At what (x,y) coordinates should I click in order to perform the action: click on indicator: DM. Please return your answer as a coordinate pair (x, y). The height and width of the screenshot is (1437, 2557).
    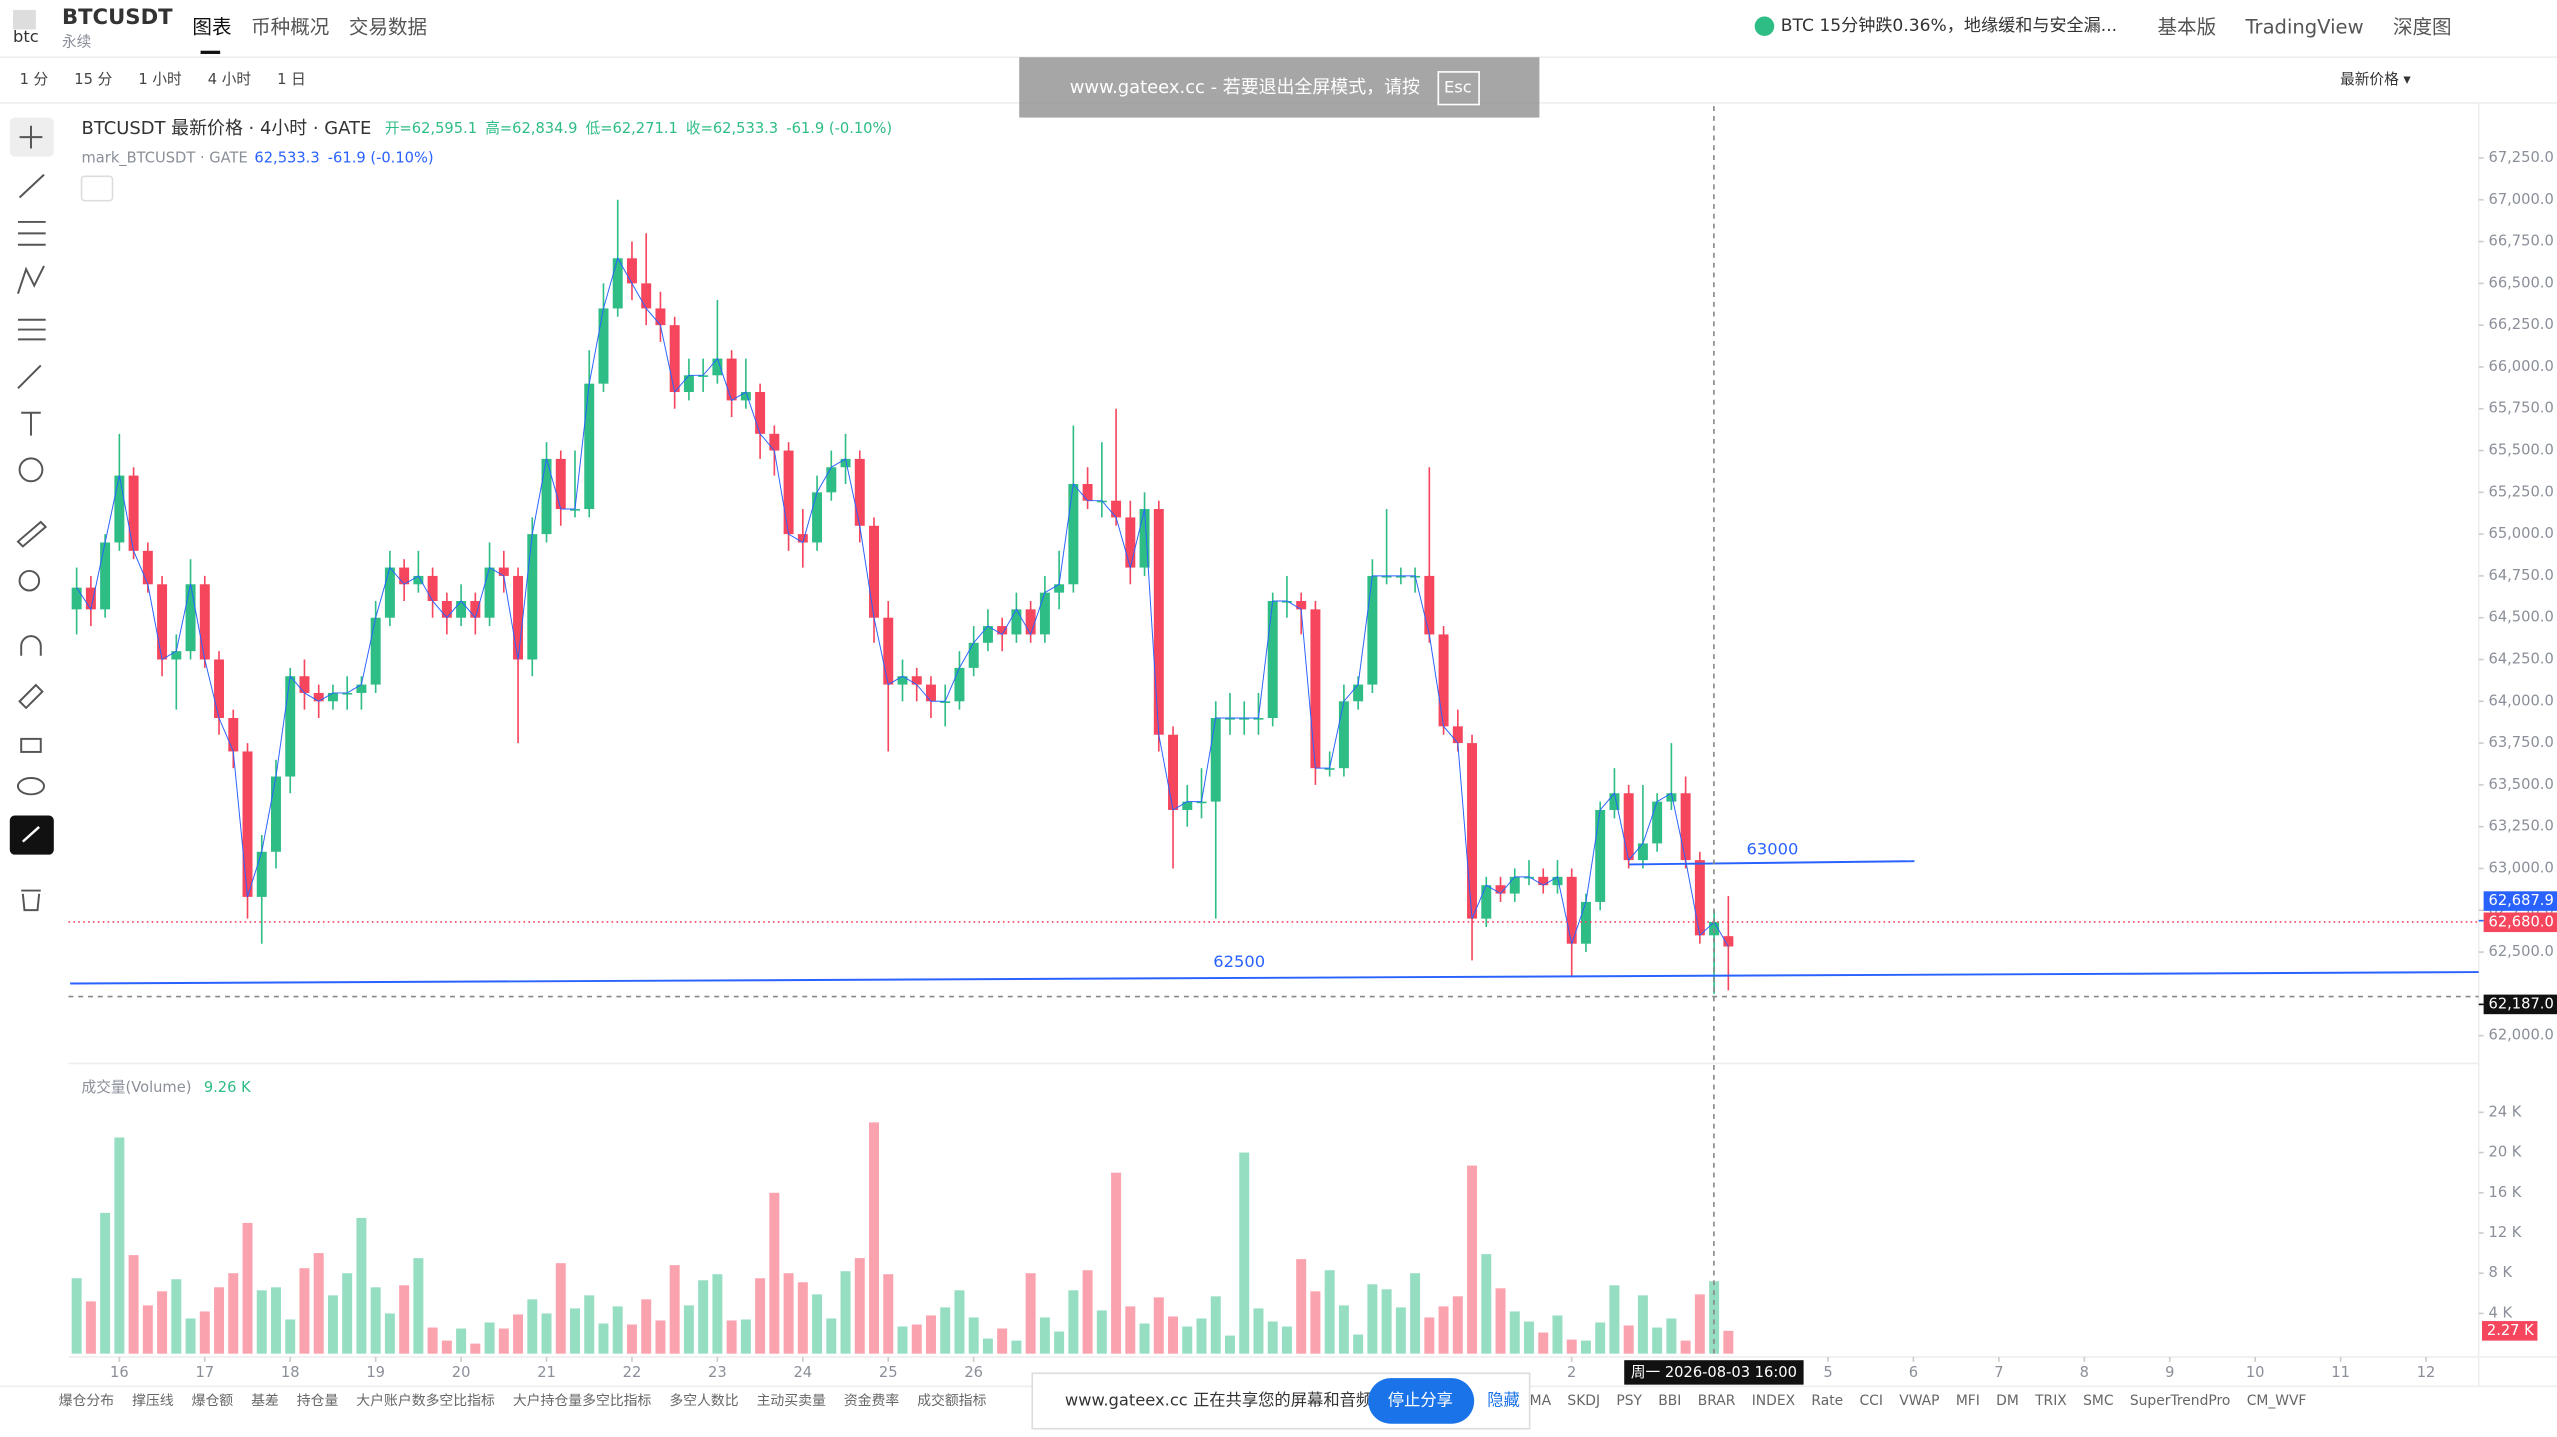
    Looking at the image, I should click on (2007, 1401).